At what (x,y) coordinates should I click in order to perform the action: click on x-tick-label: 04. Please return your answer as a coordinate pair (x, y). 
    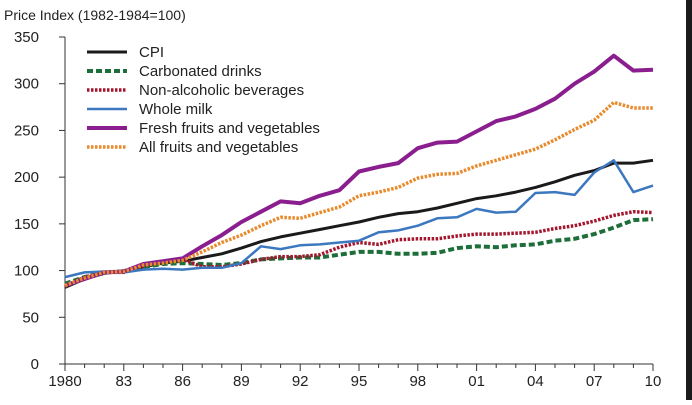
    Looking at the image, I should click on (535, 381).